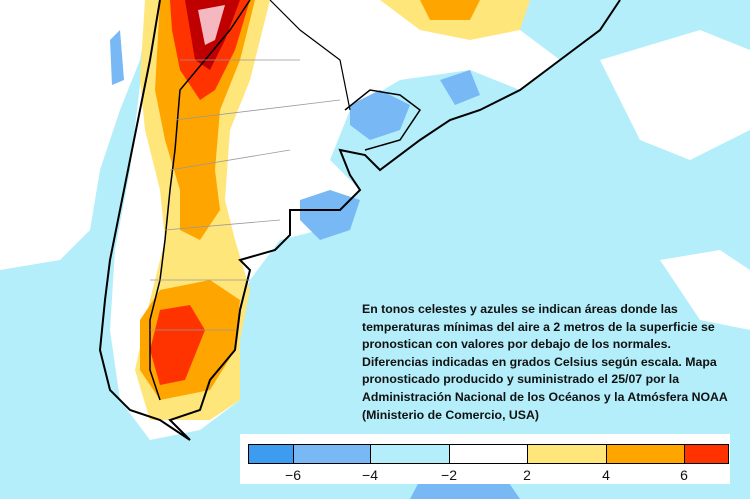 The width and height of the screenshot is (750, 499). What do you see at coordinates (310, 55) in the screenshot?
I see `border-parana` at bounding box center [310, 55].